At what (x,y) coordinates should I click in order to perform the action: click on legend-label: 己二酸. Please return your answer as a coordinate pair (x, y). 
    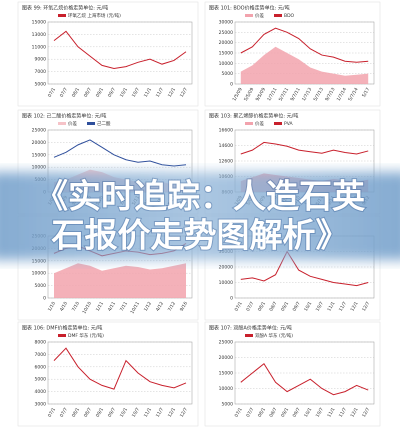
    Looking at the image, I should click on (104, 123).